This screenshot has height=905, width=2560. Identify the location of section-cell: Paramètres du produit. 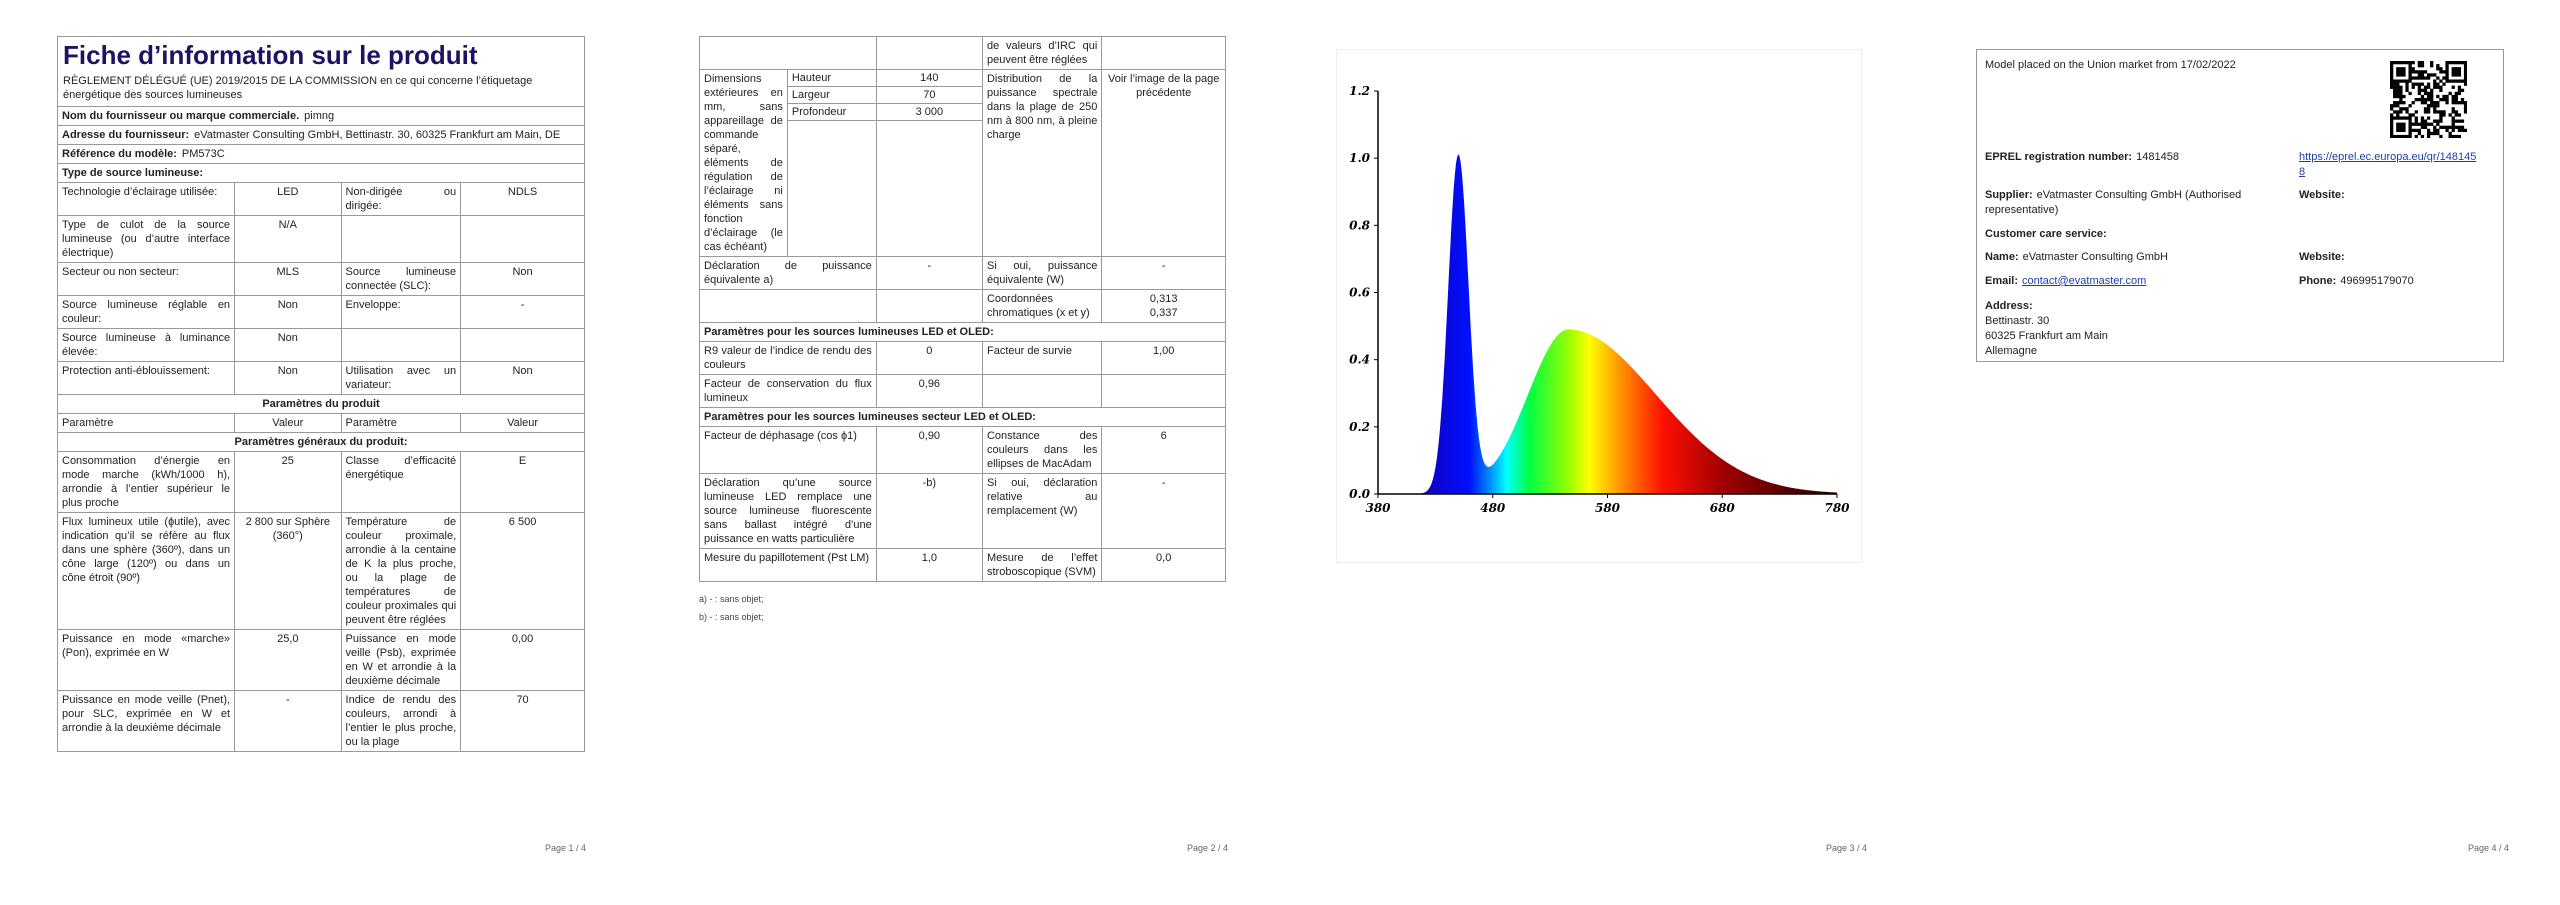
(321, 404).